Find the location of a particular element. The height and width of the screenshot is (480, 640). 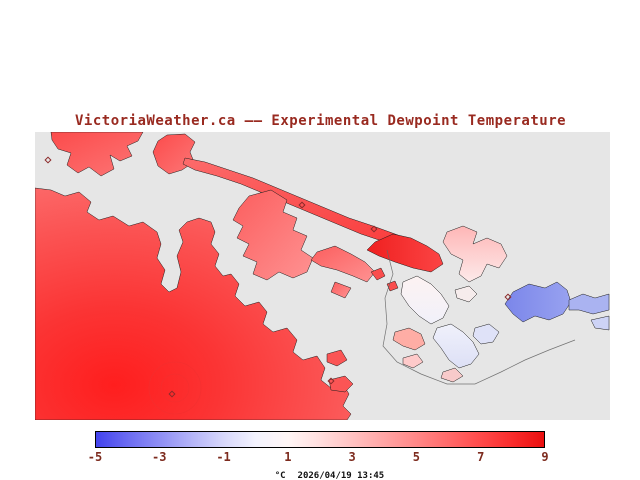

colorbar is located at coordinates (320, 439).